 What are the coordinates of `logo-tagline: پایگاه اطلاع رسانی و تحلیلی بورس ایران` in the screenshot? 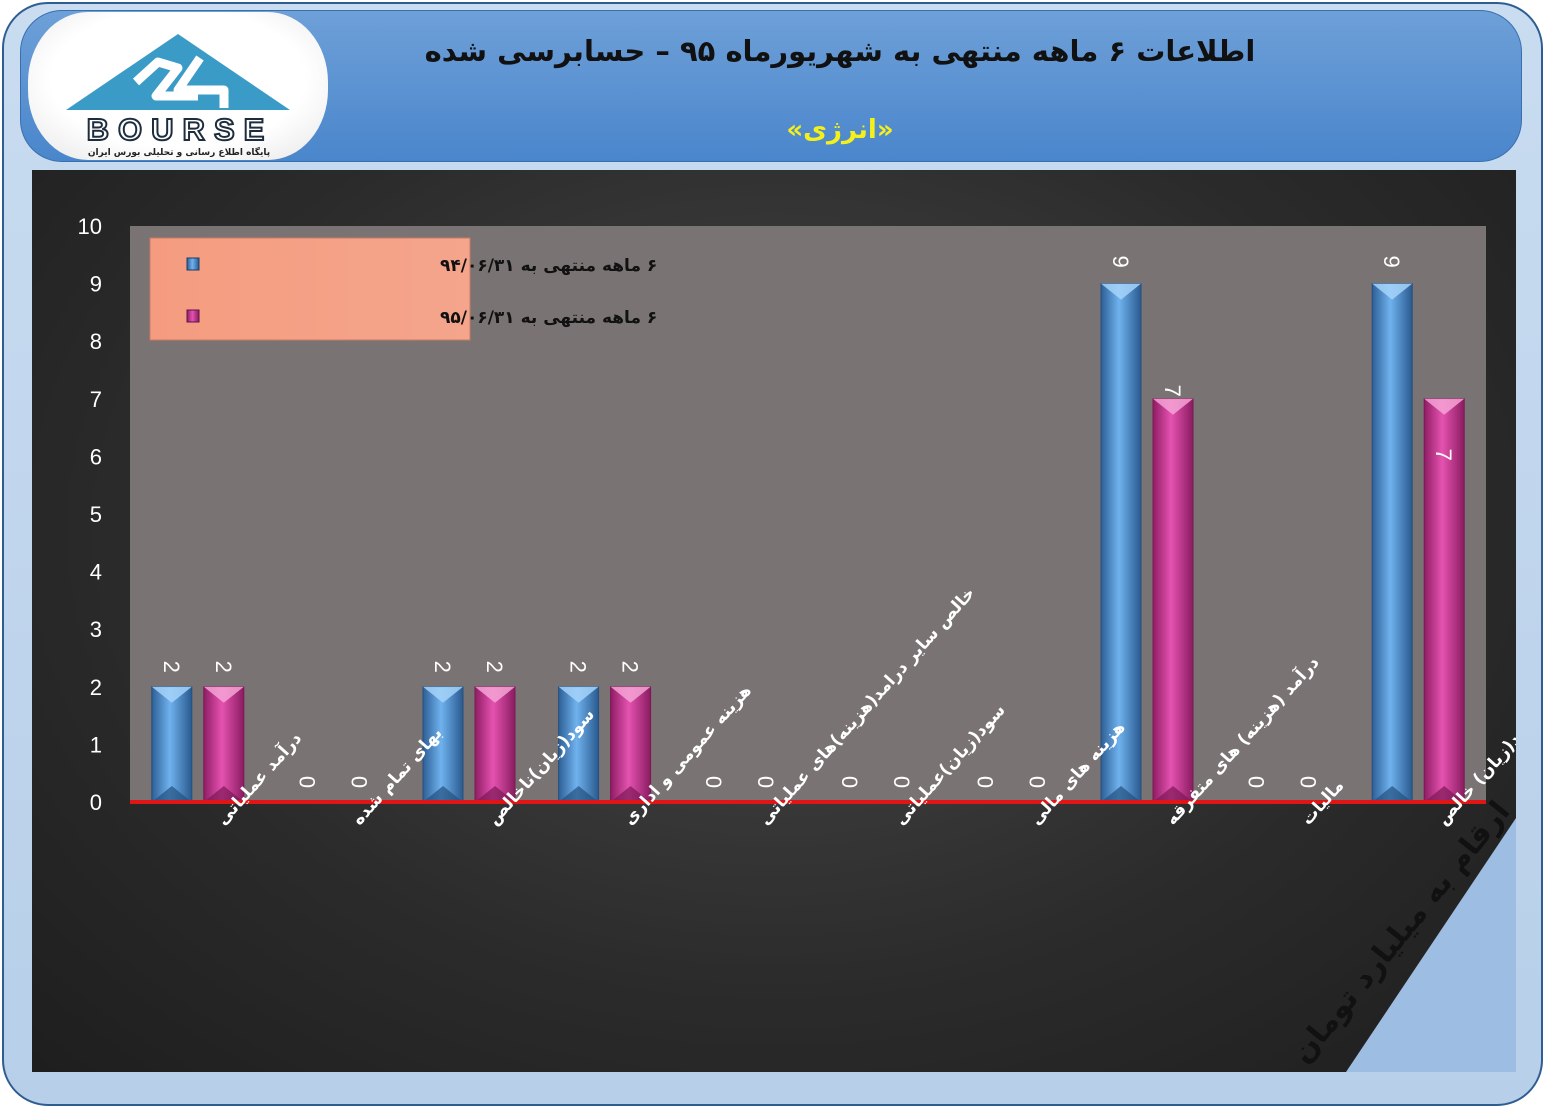 It's located at (179, 153).